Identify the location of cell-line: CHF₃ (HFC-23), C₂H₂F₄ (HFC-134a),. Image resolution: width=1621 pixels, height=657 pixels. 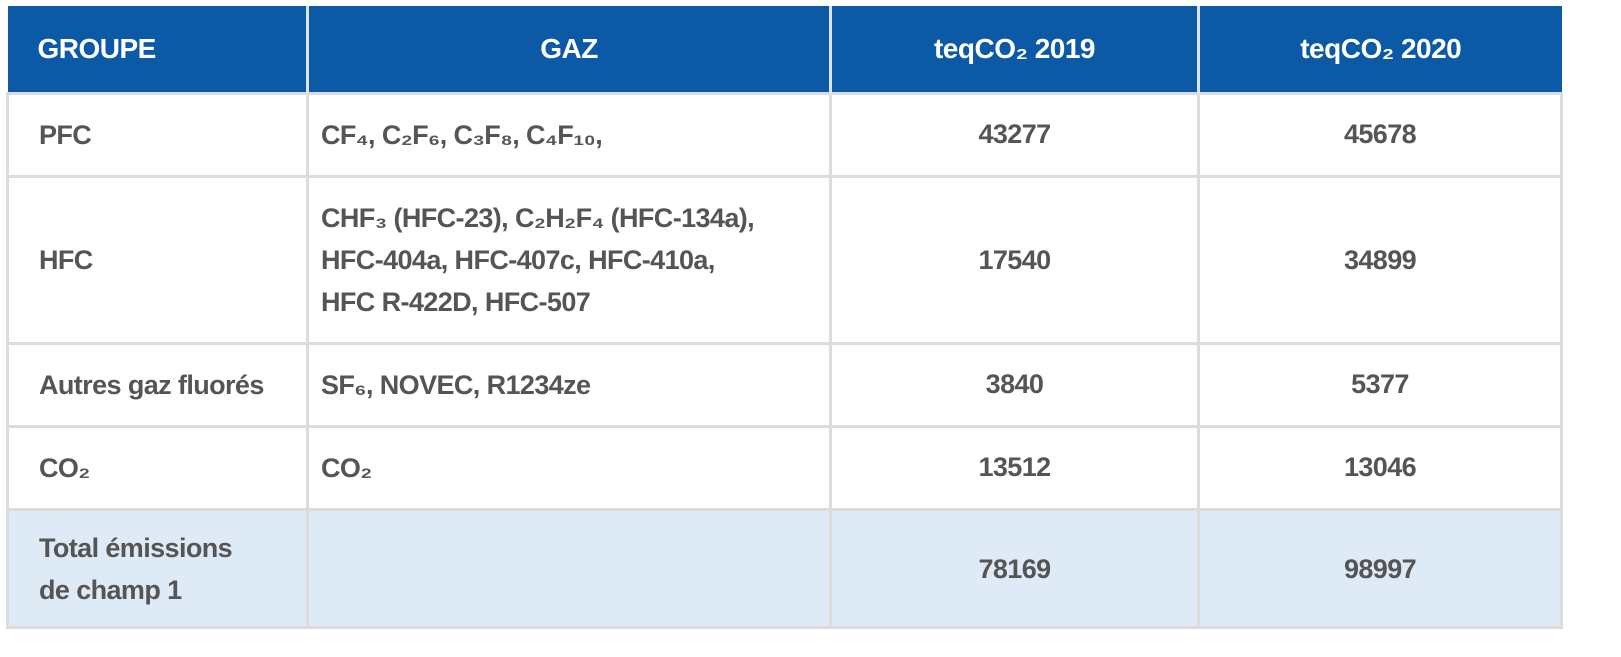
(538, 218).